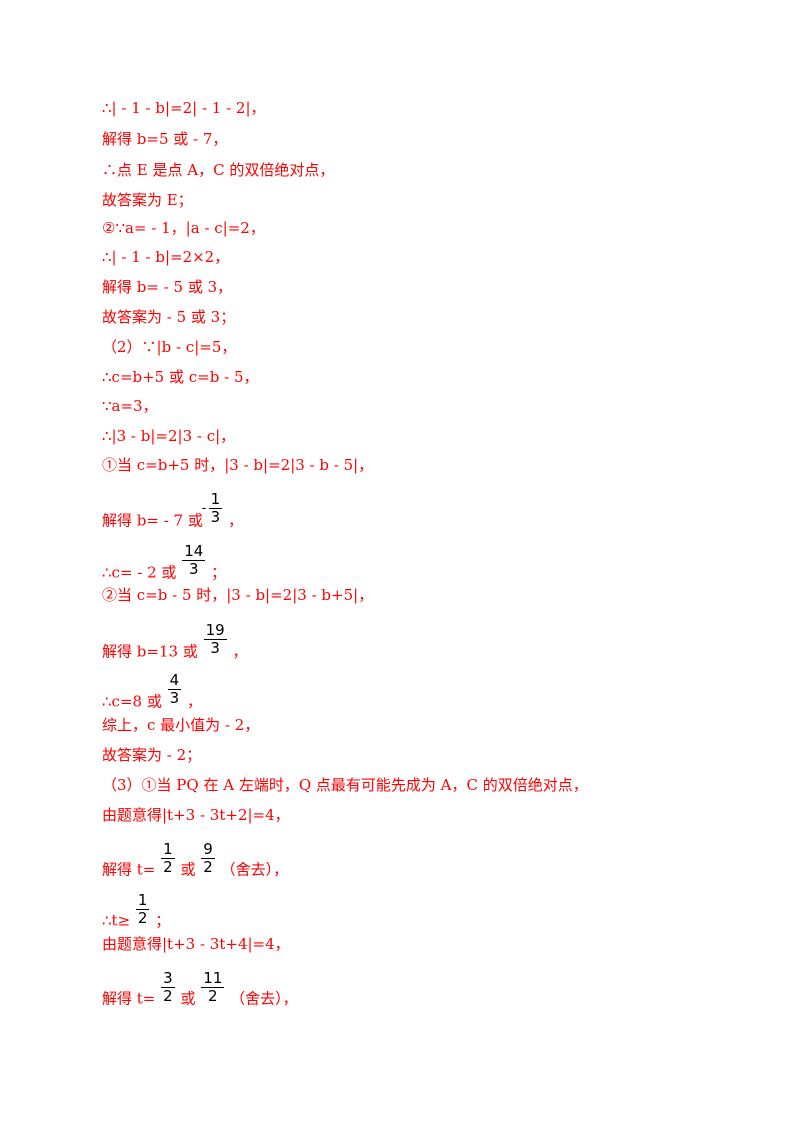  I want to click on fraction: 4 3, so click(174, 689).